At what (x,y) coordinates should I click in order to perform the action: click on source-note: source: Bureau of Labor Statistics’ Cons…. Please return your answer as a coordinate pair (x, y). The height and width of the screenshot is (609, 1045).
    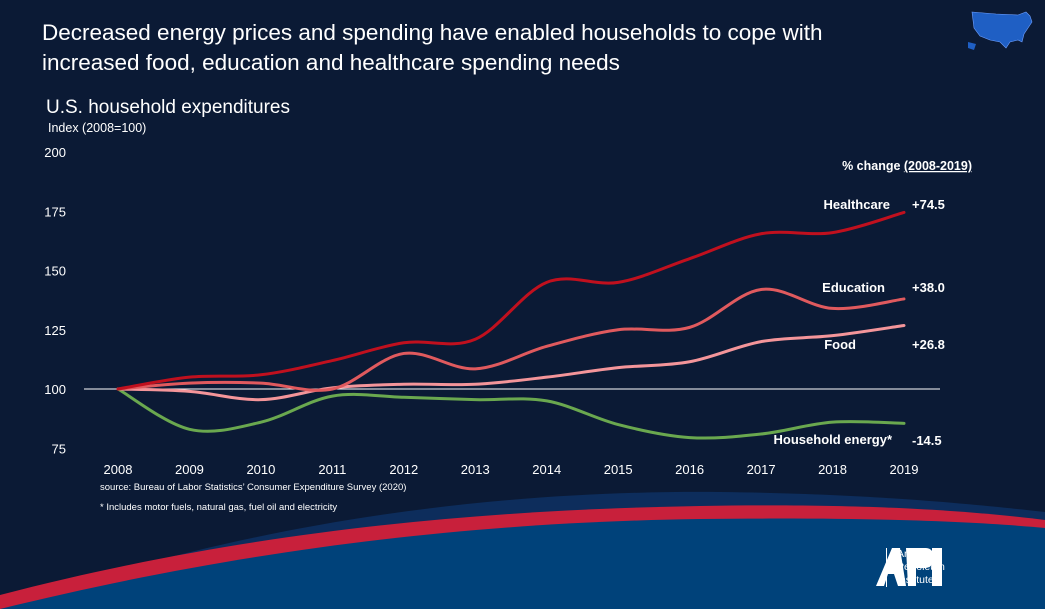
    Looking at the image, I should click on (253, 487).